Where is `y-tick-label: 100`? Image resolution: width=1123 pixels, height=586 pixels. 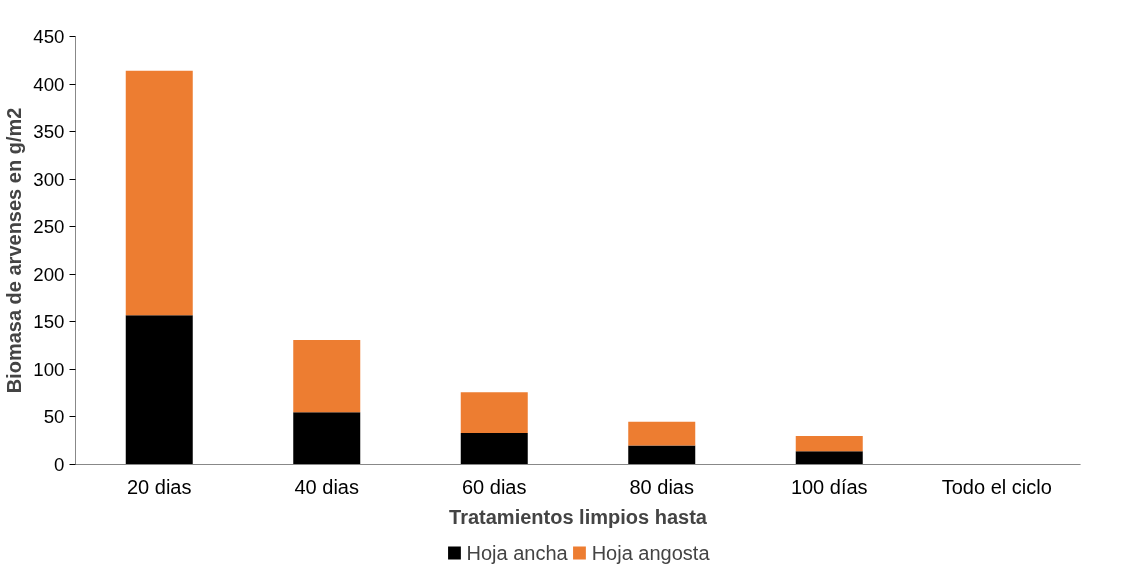
y-tick-label: 100 is located at coordinates (49, 369).